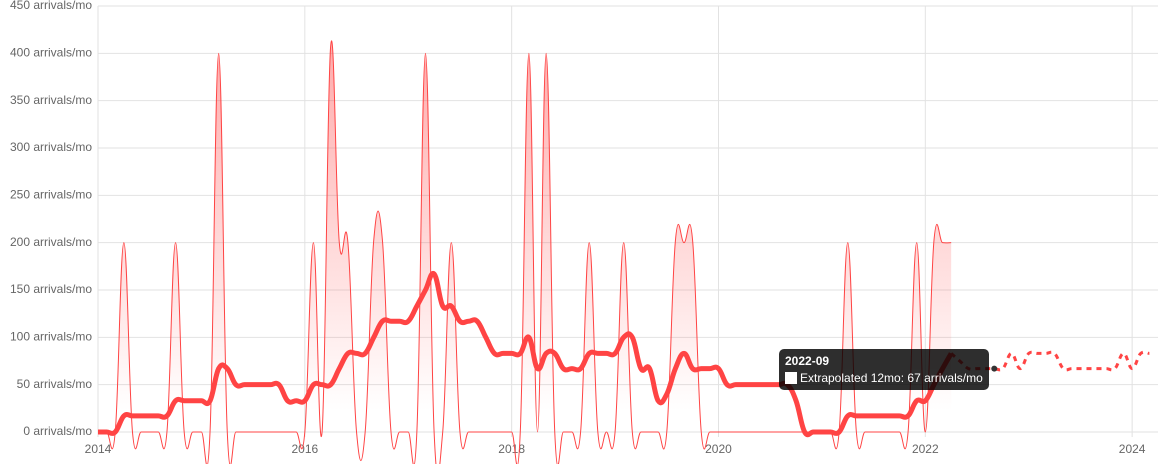 The height and width of the screenshot is (469, 1162). What do you see at coordinates (511, 449) in the screenshot?
I see `x-tick-label: 2018` at bounding box center [511, 449].